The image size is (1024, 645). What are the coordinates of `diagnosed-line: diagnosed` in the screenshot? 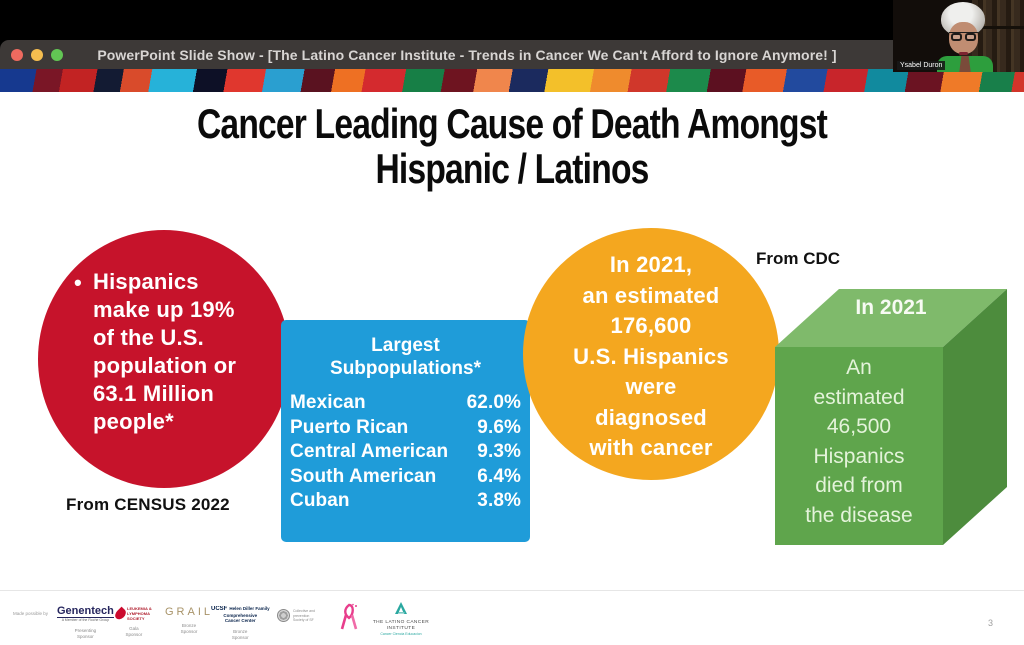 It's located at (651, 417).